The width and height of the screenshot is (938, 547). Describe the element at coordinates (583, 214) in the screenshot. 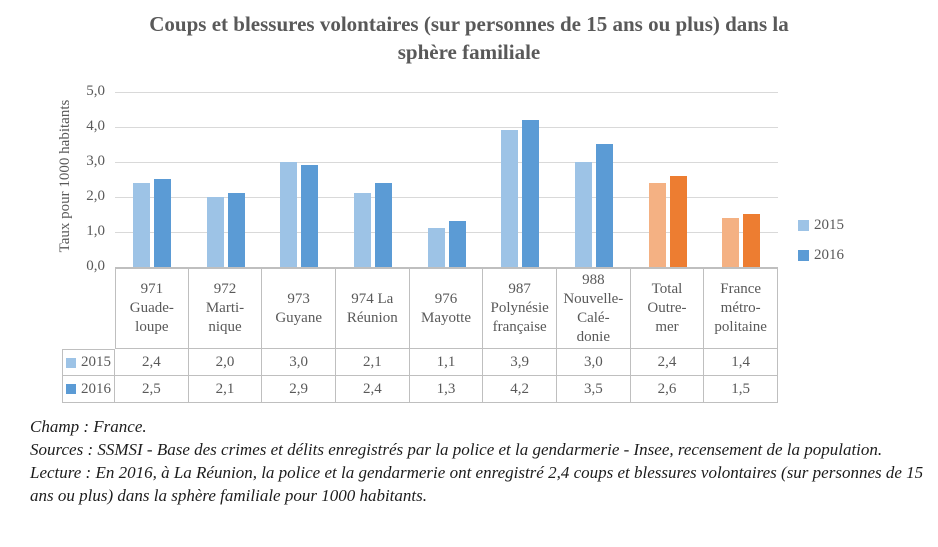

I see `bar-2015-988-nouvelle-cal-donie` at that location.